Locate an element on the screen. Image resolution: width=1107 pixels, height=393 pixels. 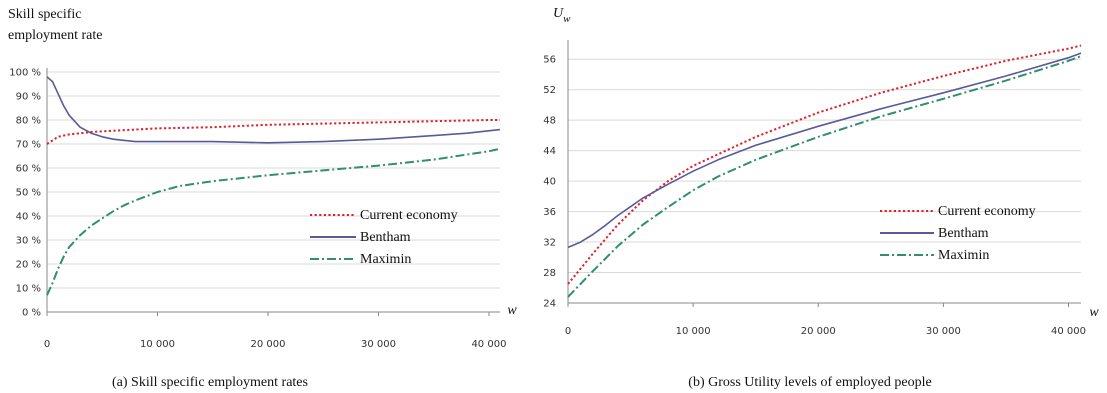
y-tick-label: 30 % is located at coordinates (28, 241).